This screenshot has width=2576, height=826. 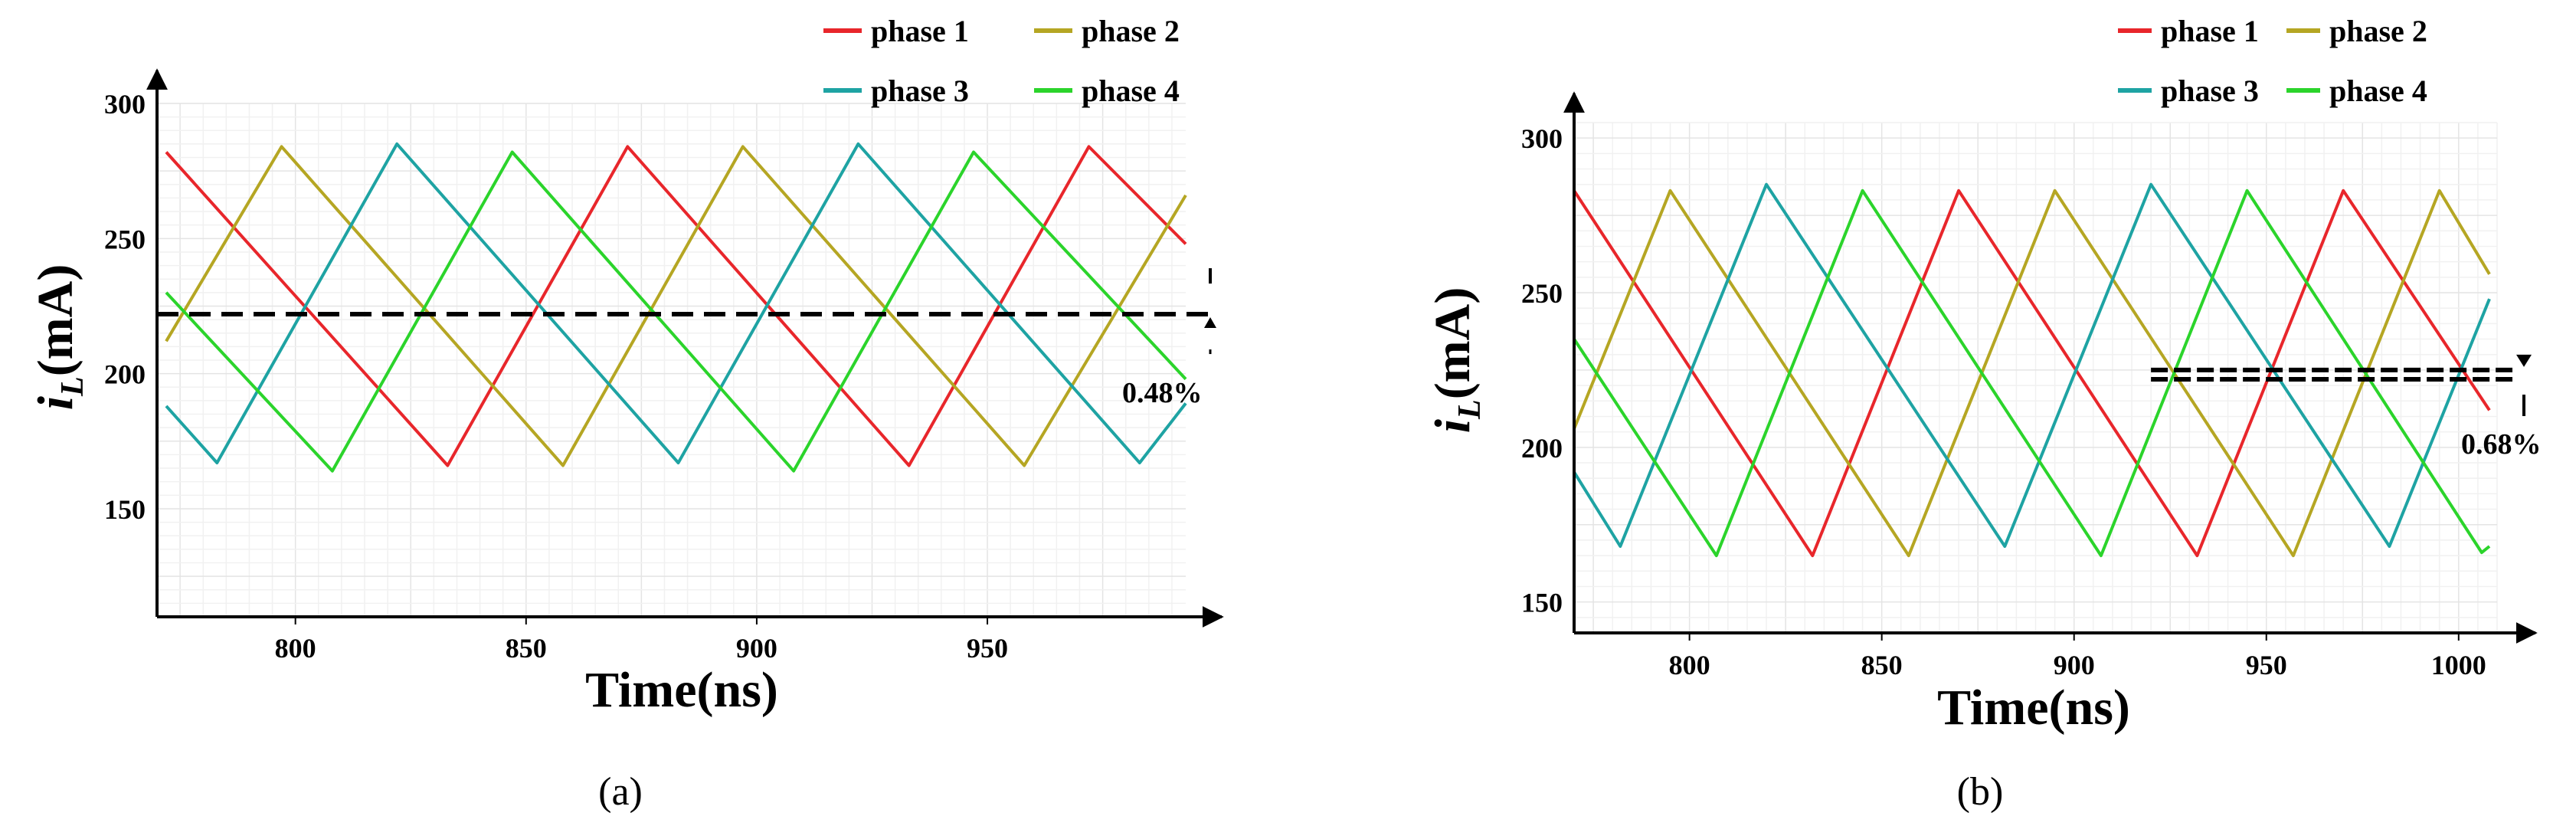 I want to click on x-tick-label-b: 850, so click(x=1882, y=665).